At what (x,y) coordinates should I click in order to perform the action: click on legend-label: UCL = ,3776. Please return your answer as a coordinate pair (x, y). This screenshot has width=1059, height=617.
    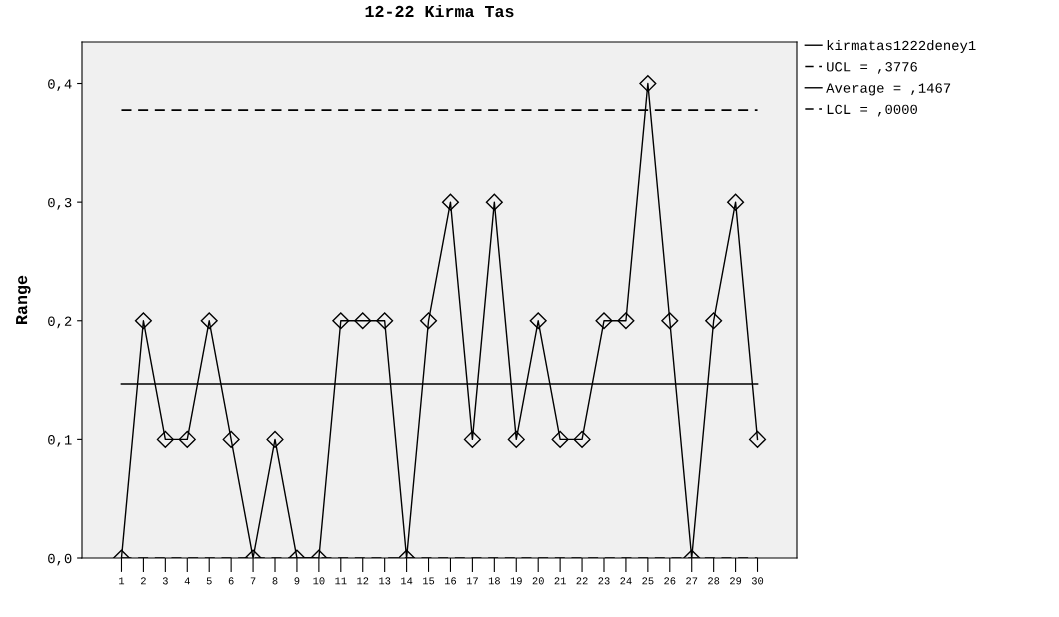
    Looking at the image, I should click on (872, 68).